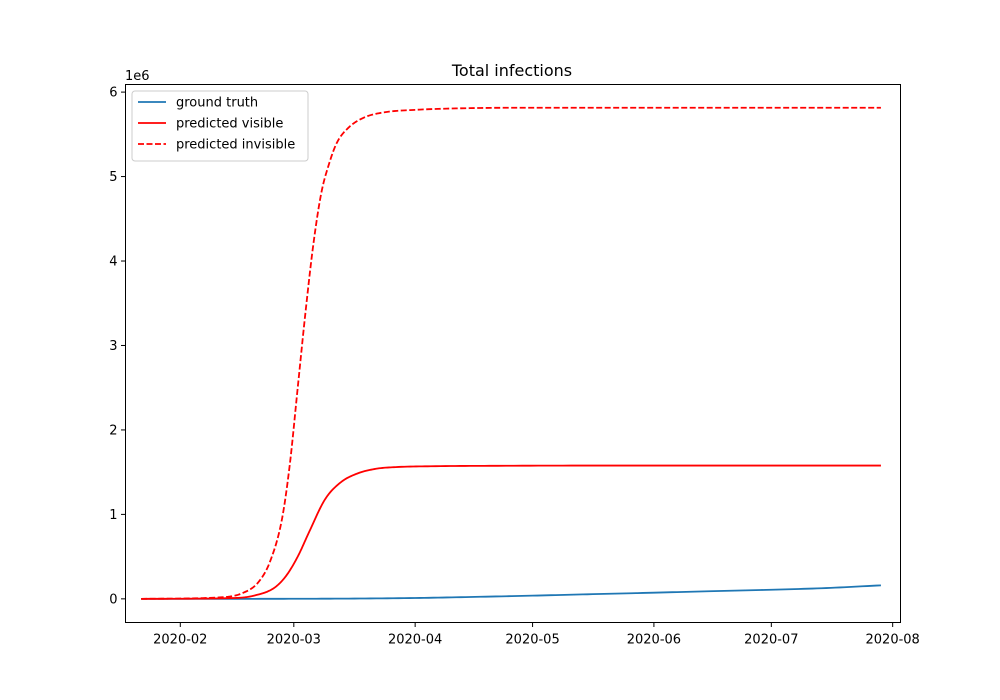 The image size is (1000, 700). Describe the element at coordinates (893, 640) in the screenshot. I see `x-tick-label: 2020-08` at that location.